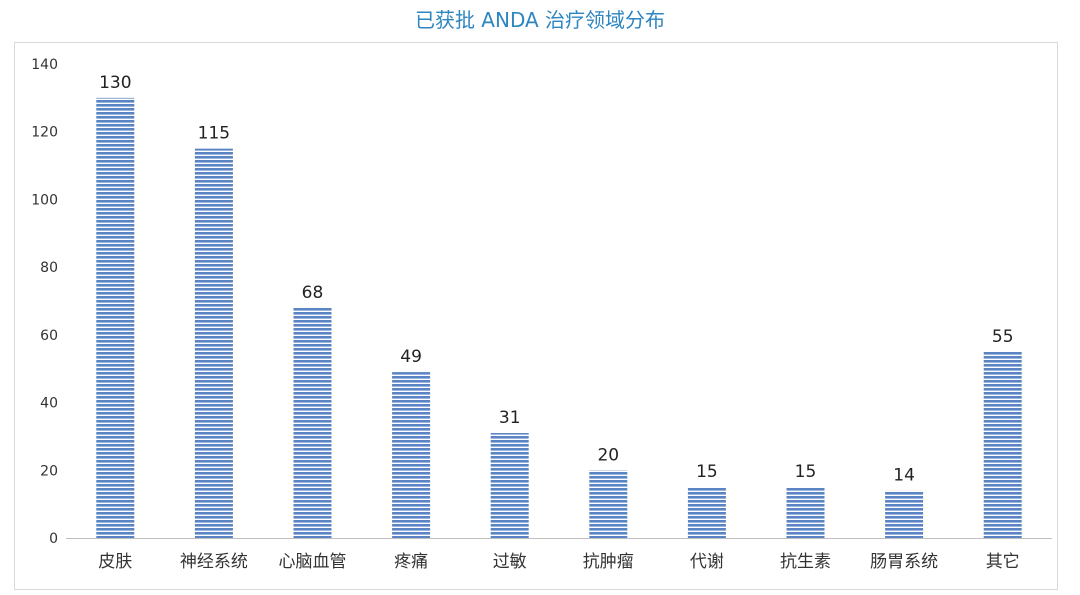 The height and width of the screenshot is (595, 1080). I want to click on x-category-label: 心脑血管, so click(313, 562).